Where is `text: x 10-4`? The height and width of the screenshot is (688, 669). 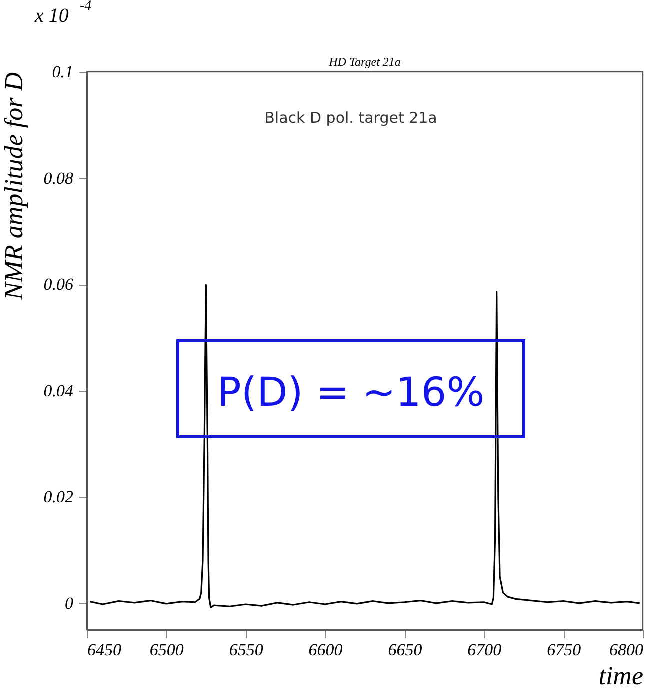 text: x 10-4 is located at coordinates (63, 13).